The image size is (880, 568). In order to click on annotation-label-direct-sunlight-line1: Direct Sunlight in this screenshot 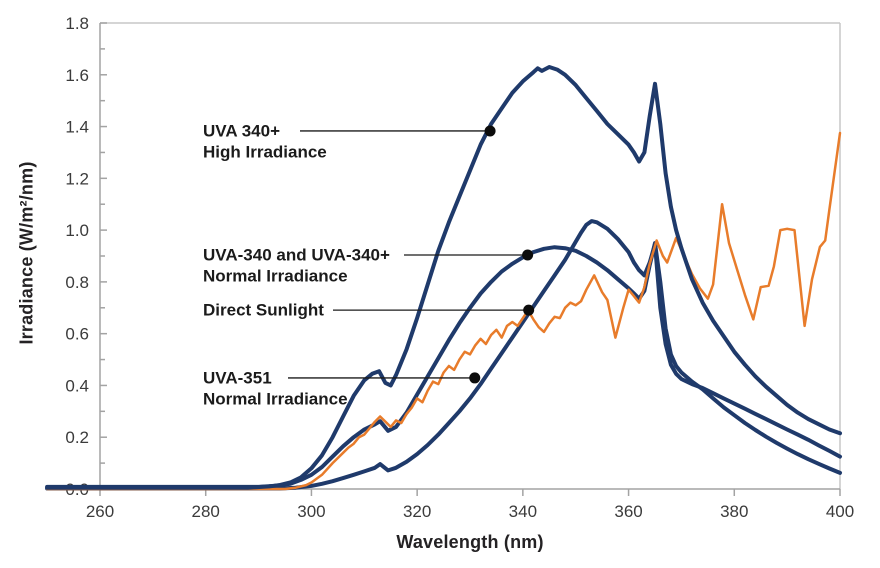, I will do `click(263, 310)`.